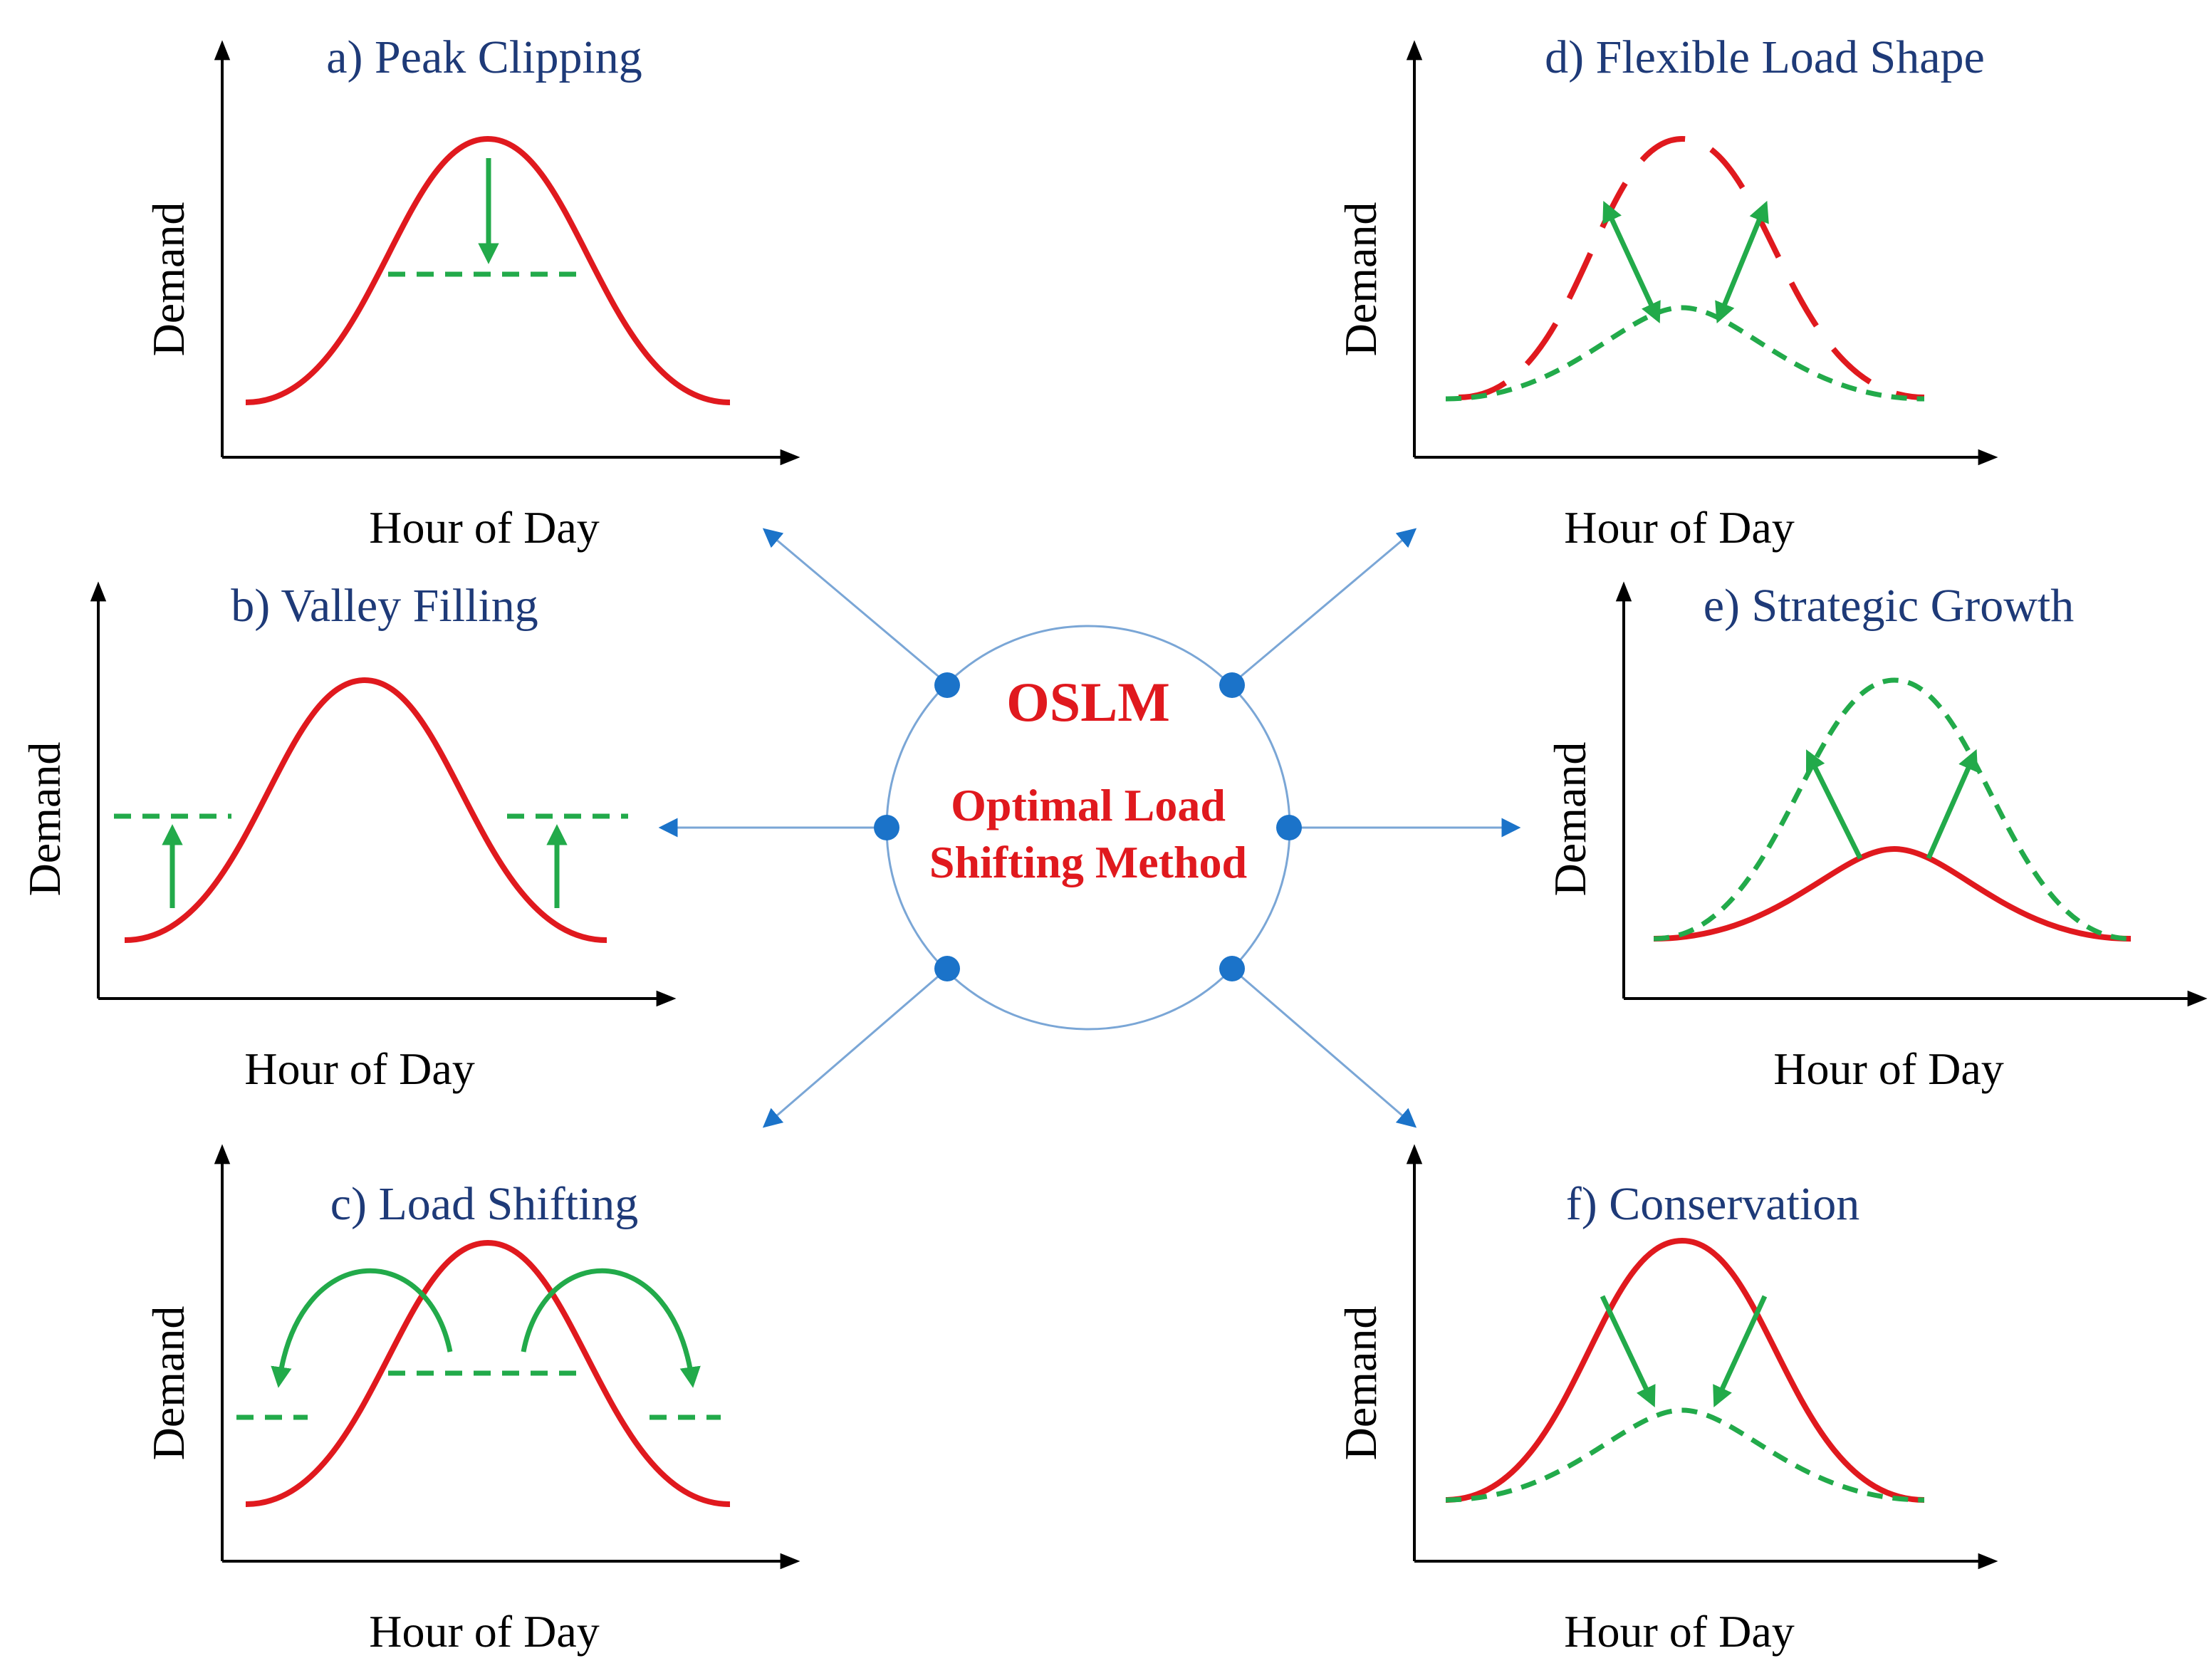 The width and height of the screenshot is (2212, 1678). I want to click on panel-strategic-growth: e) Strategic Growth Demand Hour of Day, so click(1877, 837).